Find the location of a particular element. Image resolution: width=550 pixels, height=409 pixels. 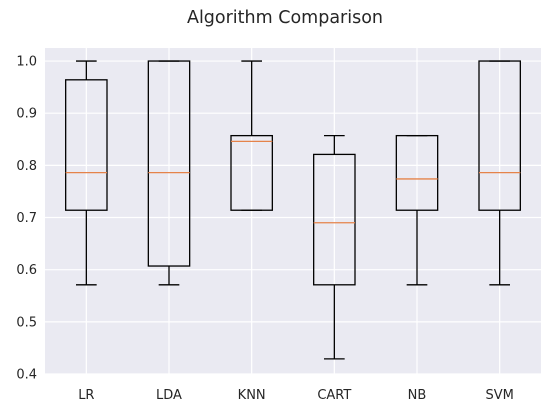

y-tick-label: 0.6 is located at coordinates (26, 270).